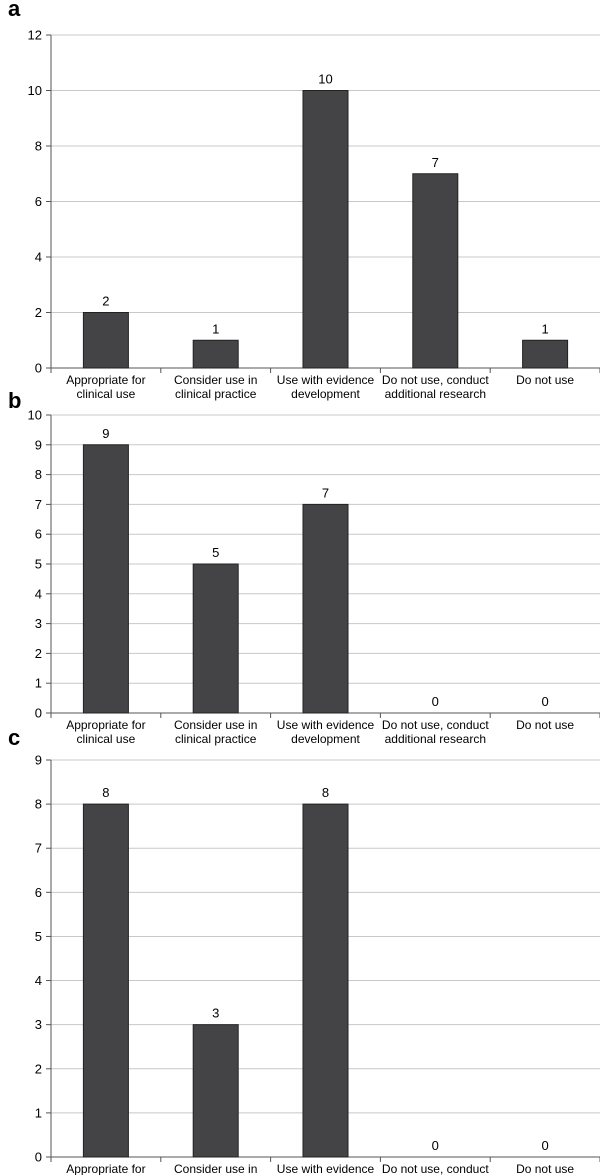 Image resolution: width=600 pixels, height=1175 pixels. I want to click on data-label: 9, so click(105, 433).